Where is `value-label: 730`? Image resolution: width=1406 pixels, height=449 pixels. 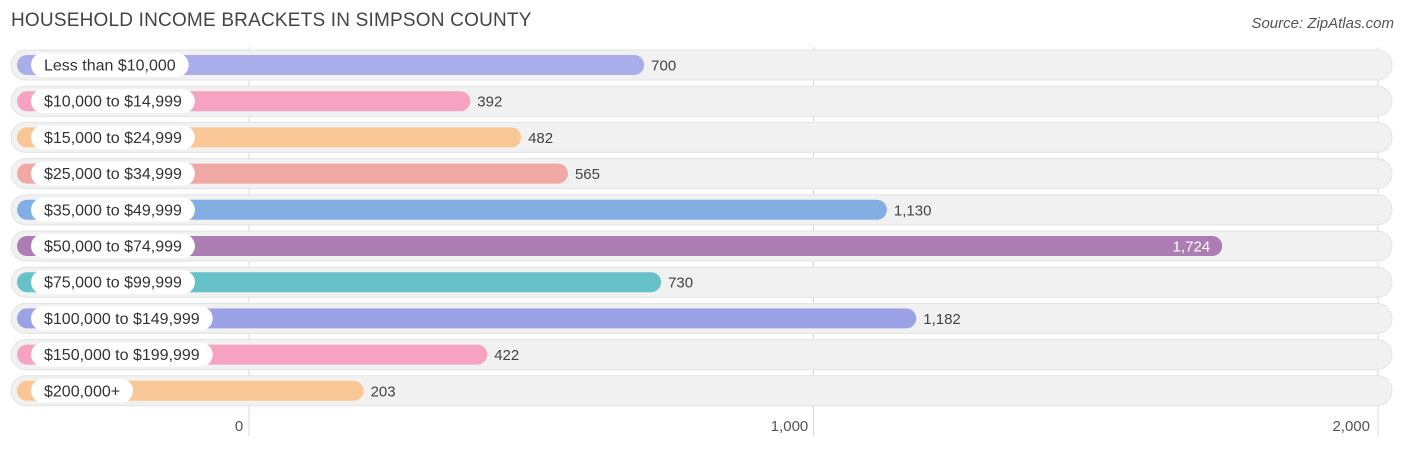 value-label: 730 is located at coordinates (680, 283).